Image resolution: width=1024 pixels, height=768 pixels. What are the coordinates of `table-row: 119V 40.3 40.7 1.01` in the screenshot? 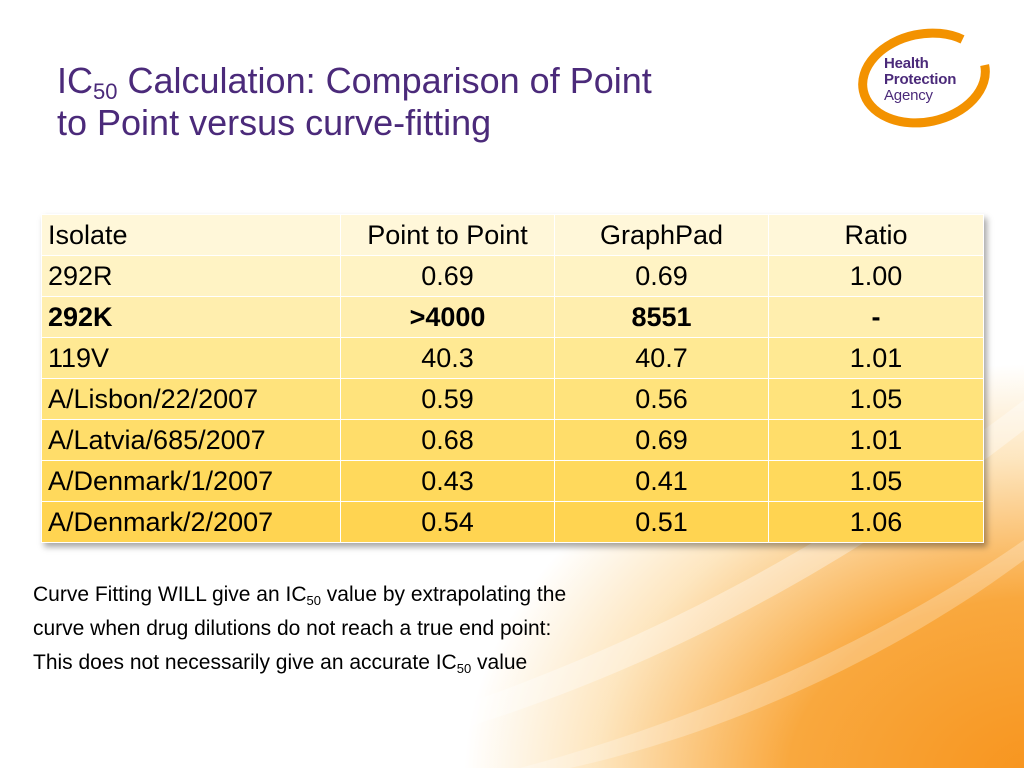 It's located at (512, 358).